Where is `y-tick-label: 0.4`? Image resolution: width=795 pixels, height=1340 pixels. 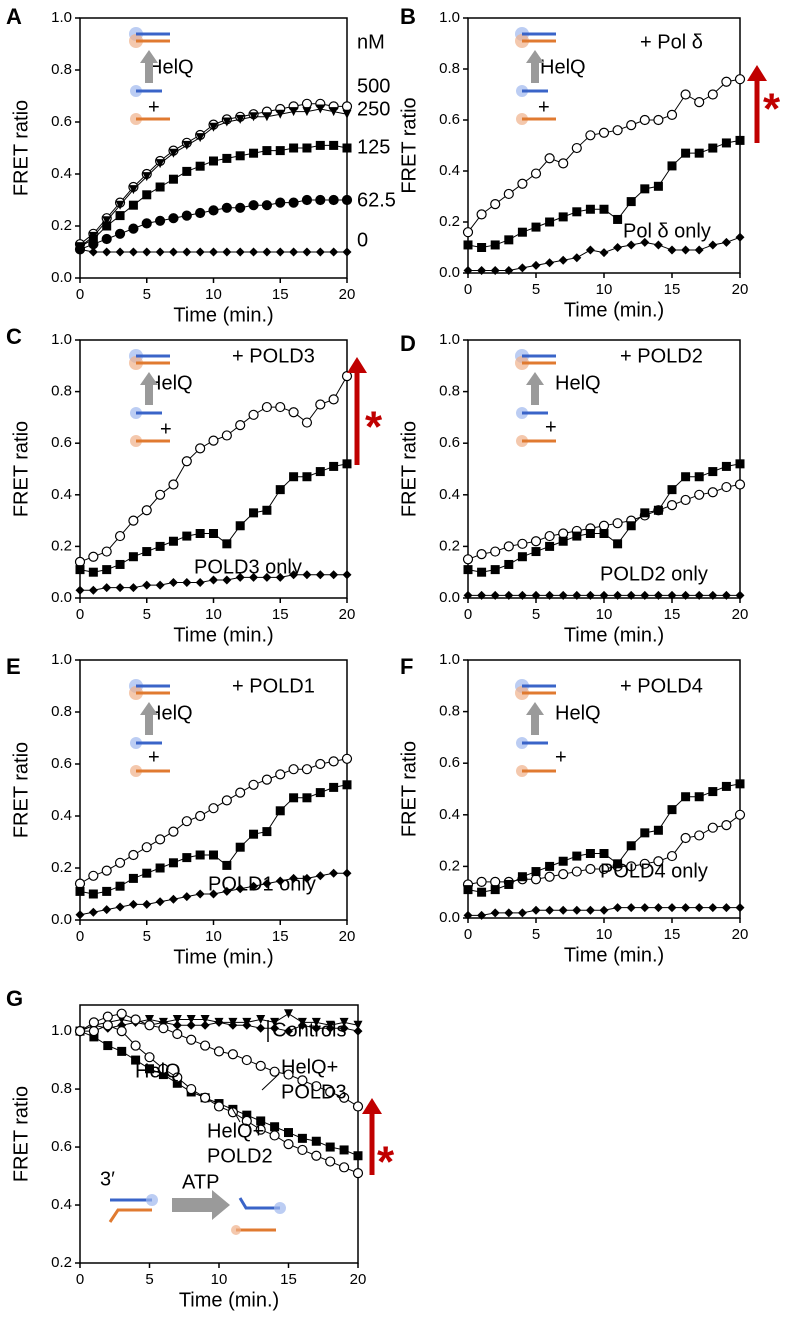
y-tick-label: 0.4 is located at coordinates (61, 1204).